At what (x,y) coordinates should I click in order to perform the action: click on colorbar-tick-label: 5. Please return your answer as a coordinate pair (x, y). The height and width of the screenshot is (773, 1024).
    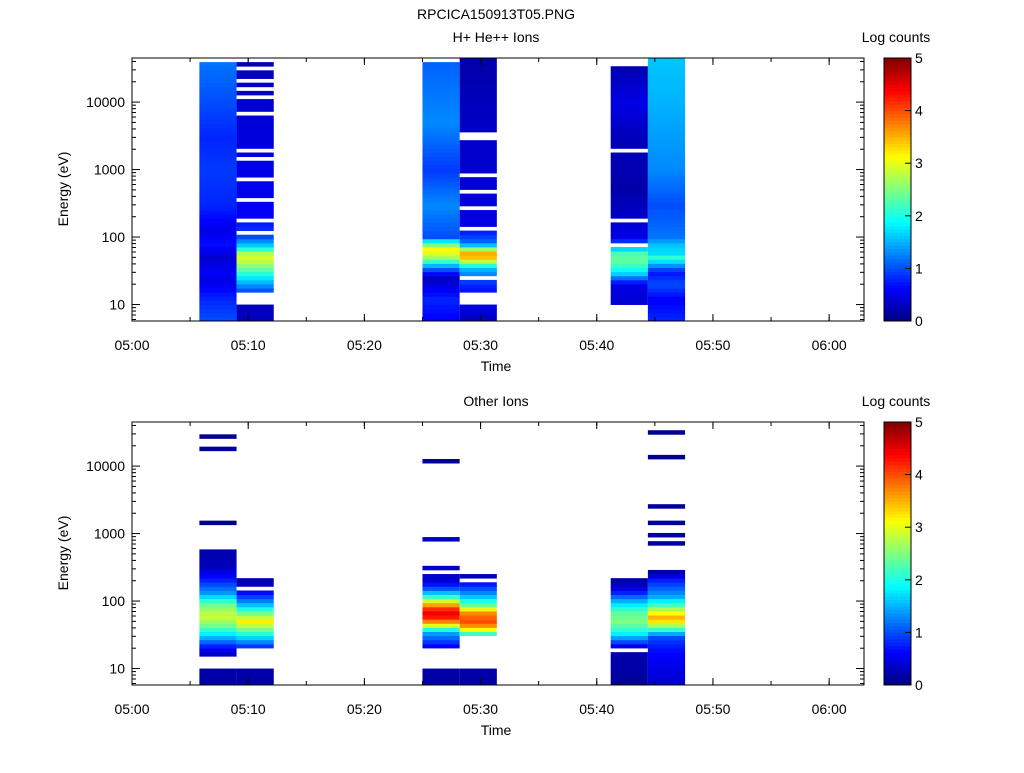
    Looking at the image, I should click on (919, 422).